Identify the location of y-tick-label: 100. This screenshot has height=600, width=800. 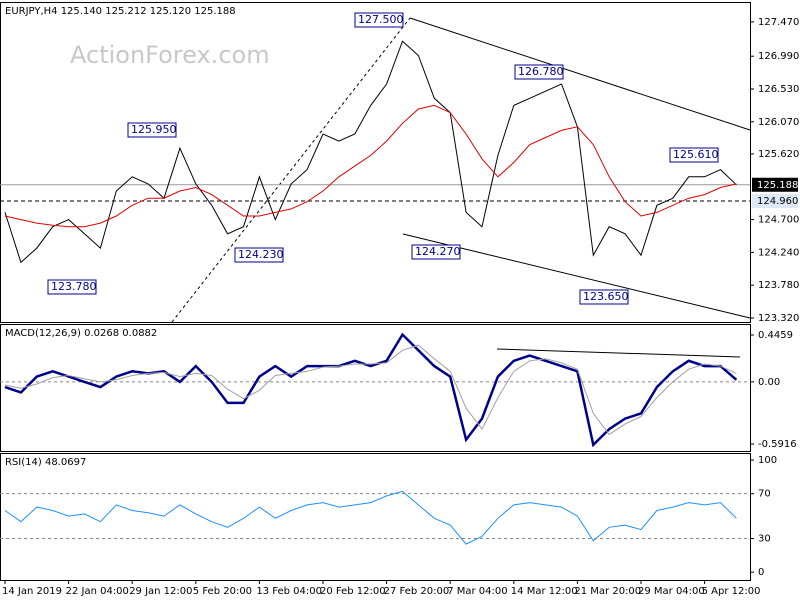
(767, 460).